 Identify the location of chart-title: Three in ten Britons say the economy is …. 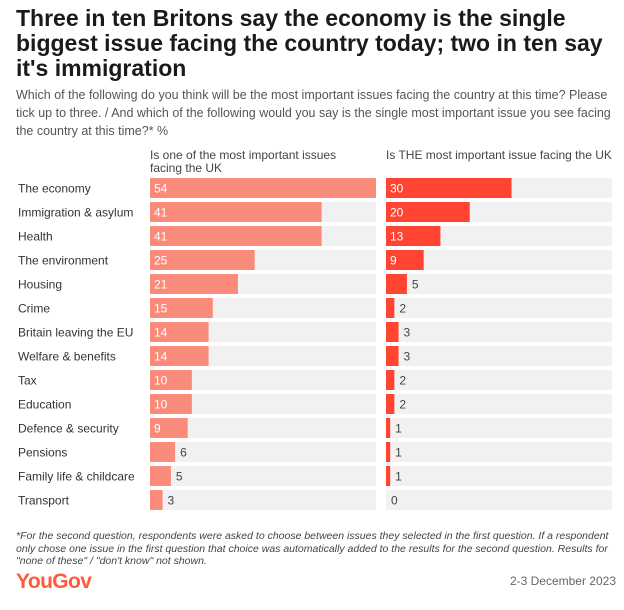
(309, 43).